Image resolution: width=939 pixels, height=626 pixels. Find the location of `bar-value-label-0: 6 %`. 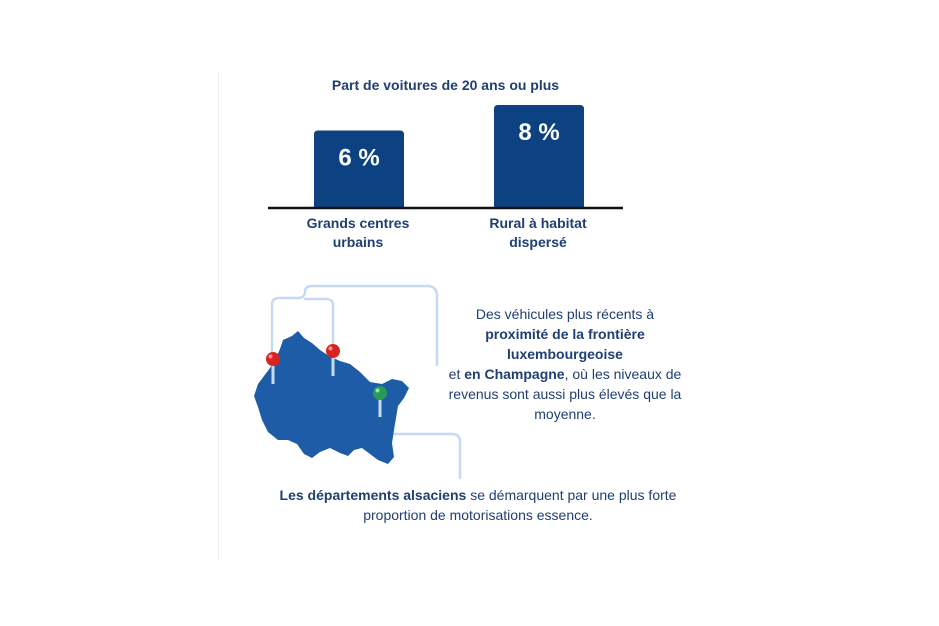

bar-value-label-0: 6 % is located at coordinates (358, 158).